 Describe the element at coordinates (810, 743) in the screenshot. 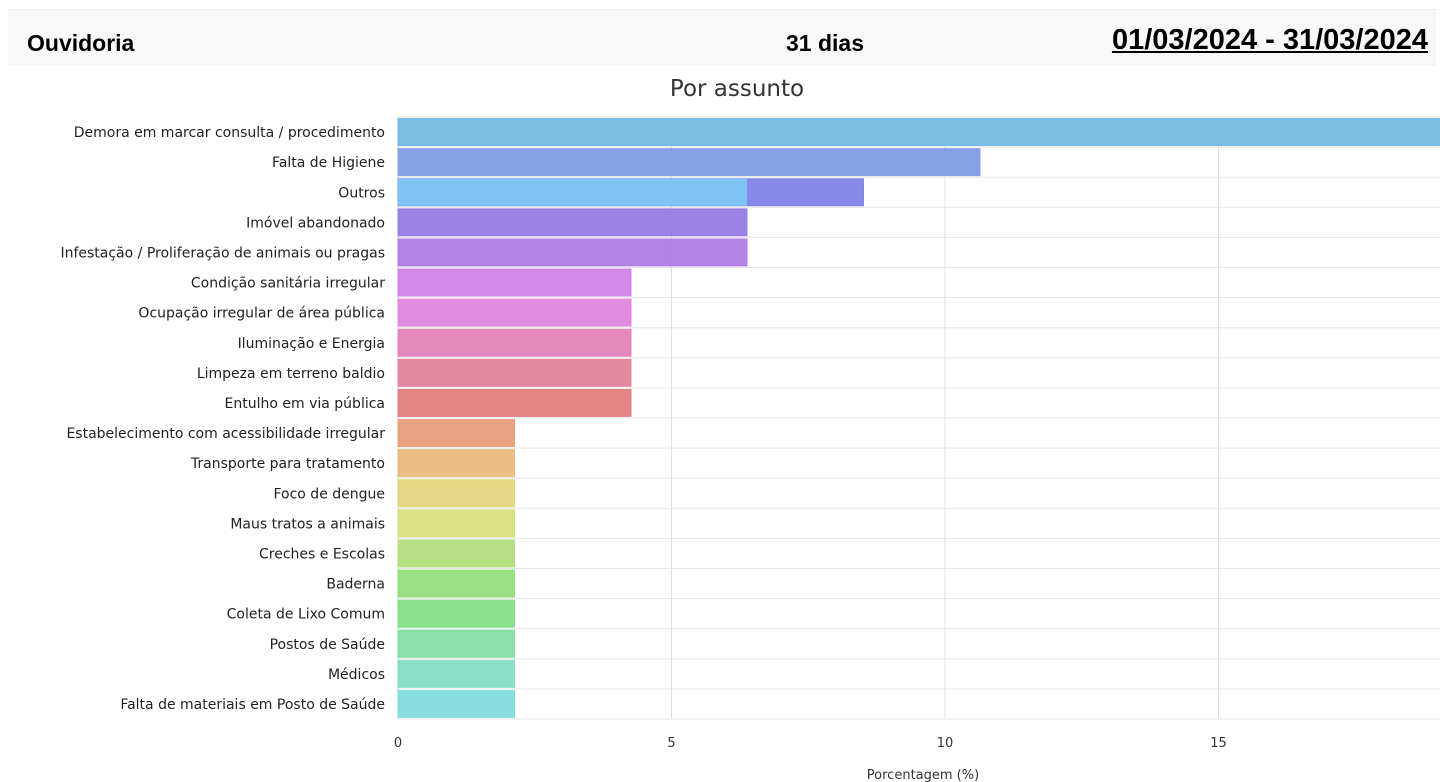

I see `x-tick-labels: 0 5 10 15` at that location.